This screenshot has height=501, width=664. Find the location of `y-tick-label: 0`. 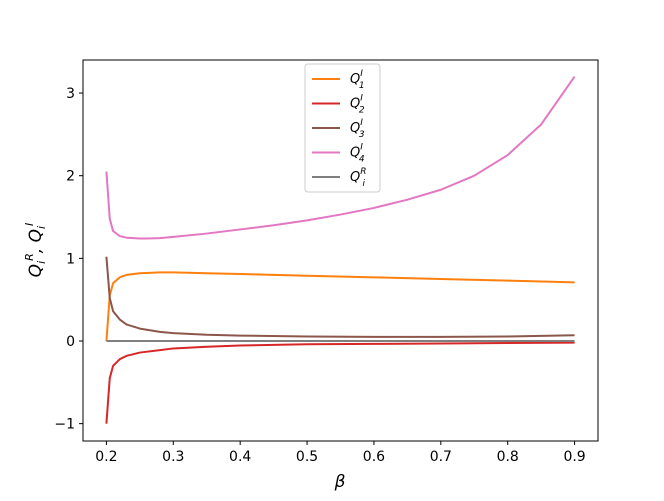

y-tick-label: 0 is located at coordinates (70, 342).